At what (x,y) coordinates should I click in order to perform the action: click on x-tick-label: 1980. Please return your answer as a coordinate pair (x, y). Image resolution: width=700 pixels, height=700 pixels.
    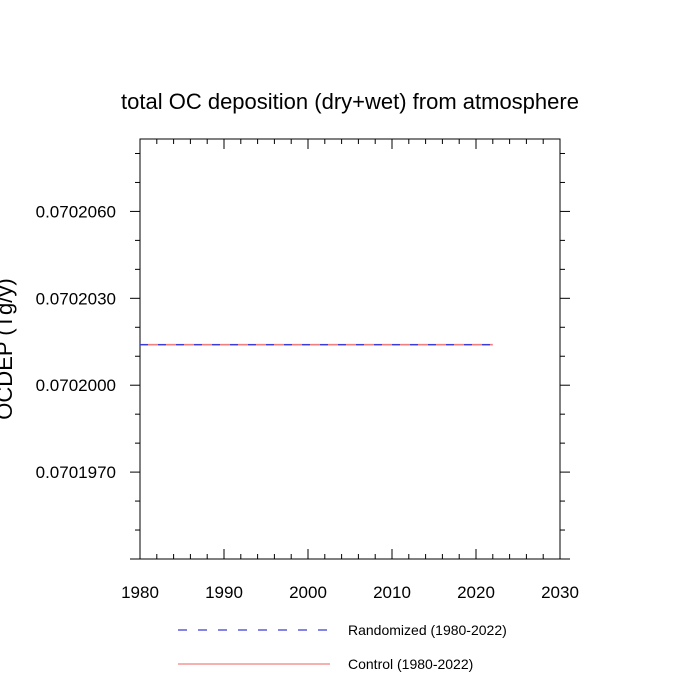
    Looking at the image, I should click on (140, 592).